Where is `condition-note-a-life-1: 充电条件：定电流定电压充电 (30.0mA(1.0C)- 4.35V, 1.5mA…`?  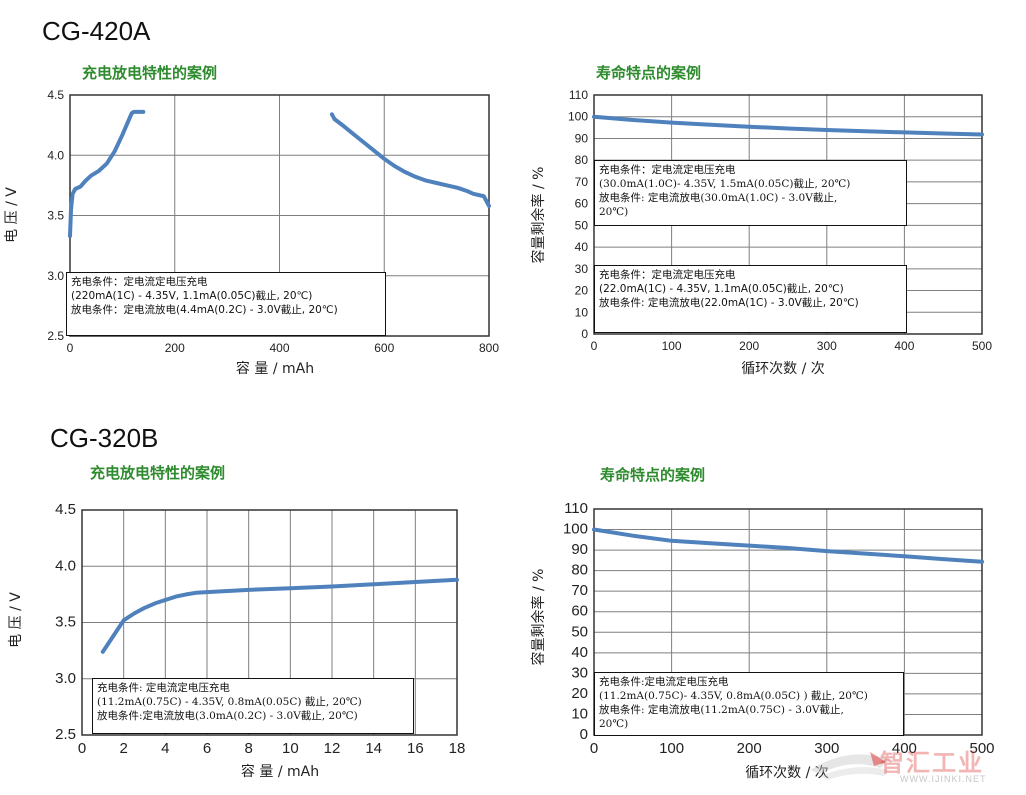
condition-note-a-life-1: 充电条件：定电流定电压充电 (30.0mA(1.0C)- 4.35V, 1.5mA… is located at coordinates (750, 193).